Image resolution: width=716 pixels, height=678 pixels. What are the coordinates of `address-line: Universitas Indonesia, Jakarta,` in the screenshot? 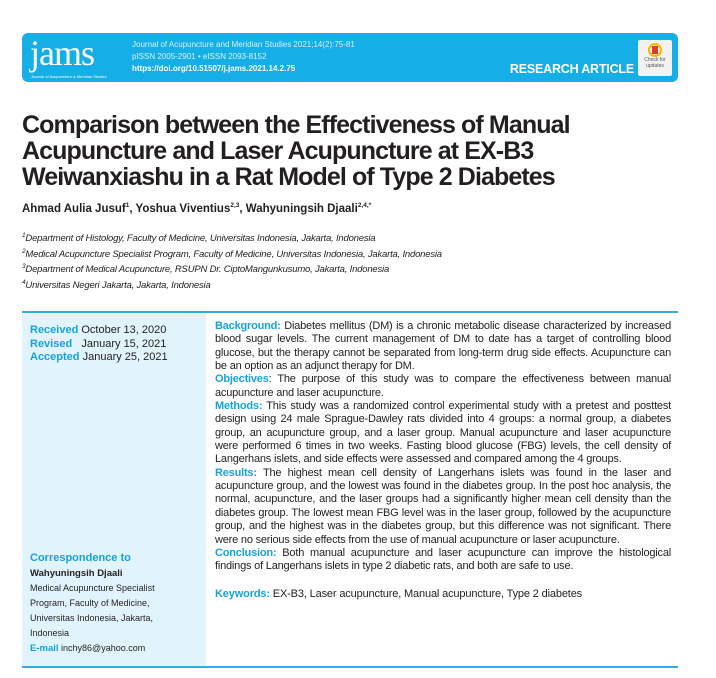 It's located at (92, 618).